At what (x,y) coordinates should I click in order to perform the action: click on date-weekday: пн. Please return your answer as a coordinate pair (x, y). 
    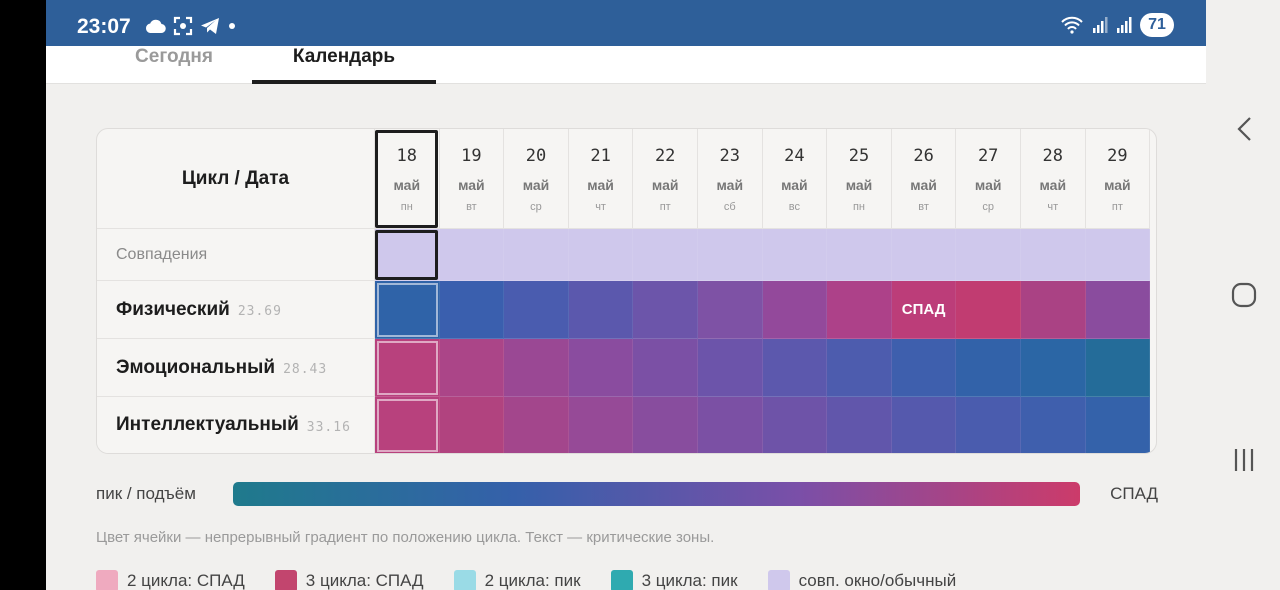
    Looking at the image, I should click on (858, 207).